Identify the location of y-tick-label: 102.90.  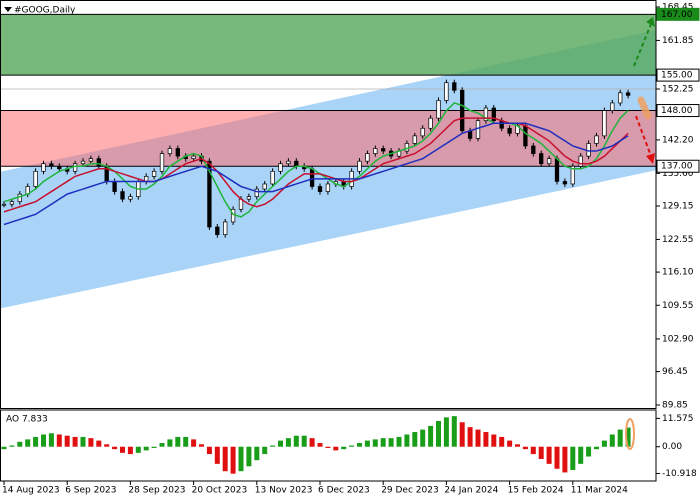
(678, 339).